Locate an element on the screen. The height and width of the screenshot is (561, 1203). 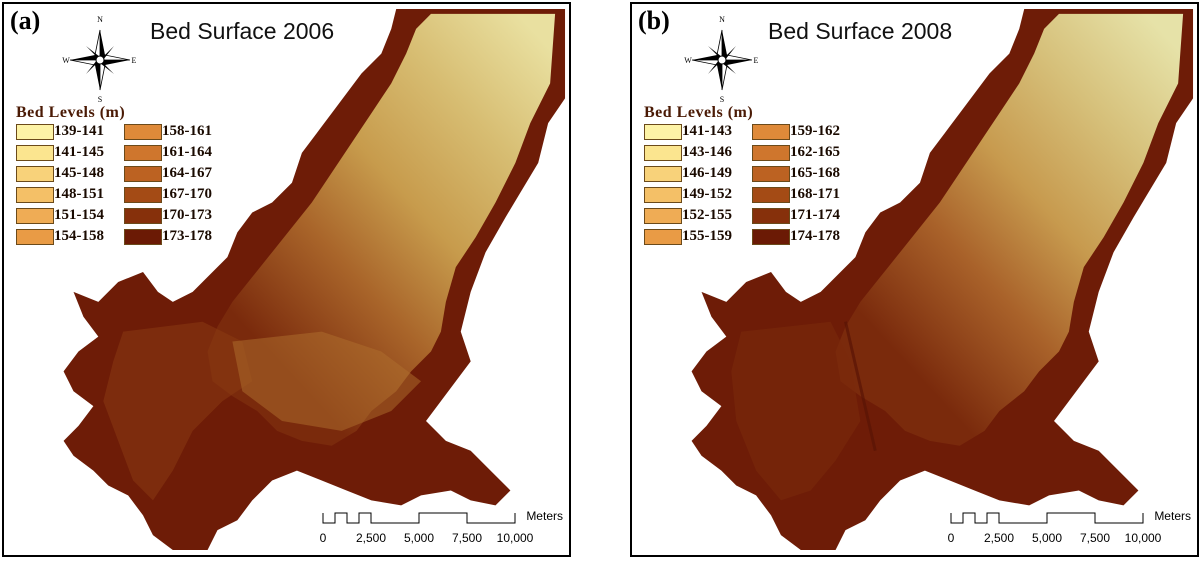
legend-label: 158-161 is located at coordinates (187, 131).